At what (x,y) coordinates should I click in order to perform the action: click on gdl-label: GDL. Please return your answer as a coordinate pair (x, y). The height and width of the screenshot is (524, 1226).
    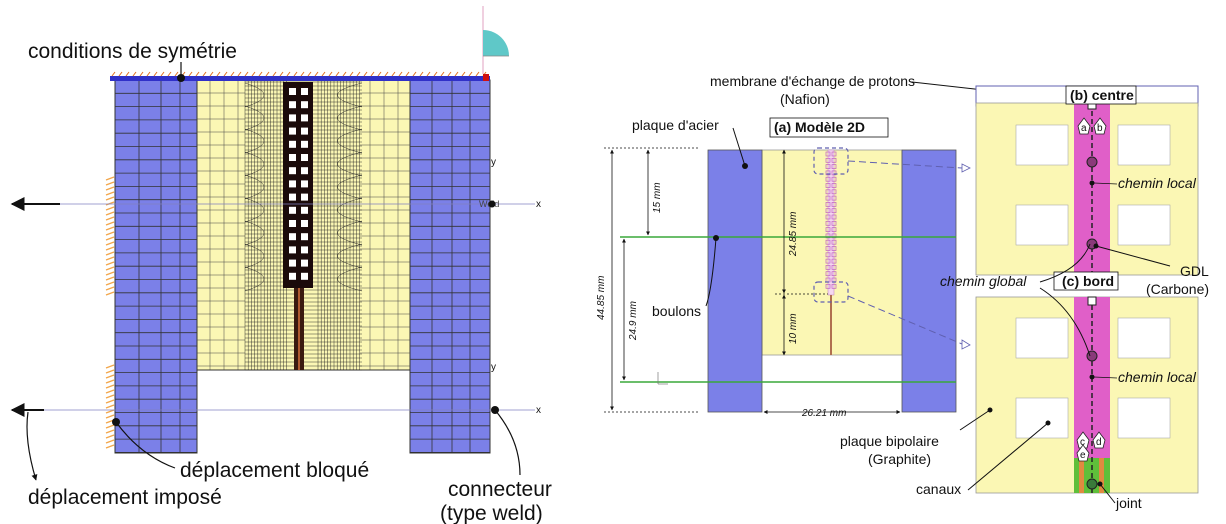
    Looking at the image, I should click on (1194, 271).